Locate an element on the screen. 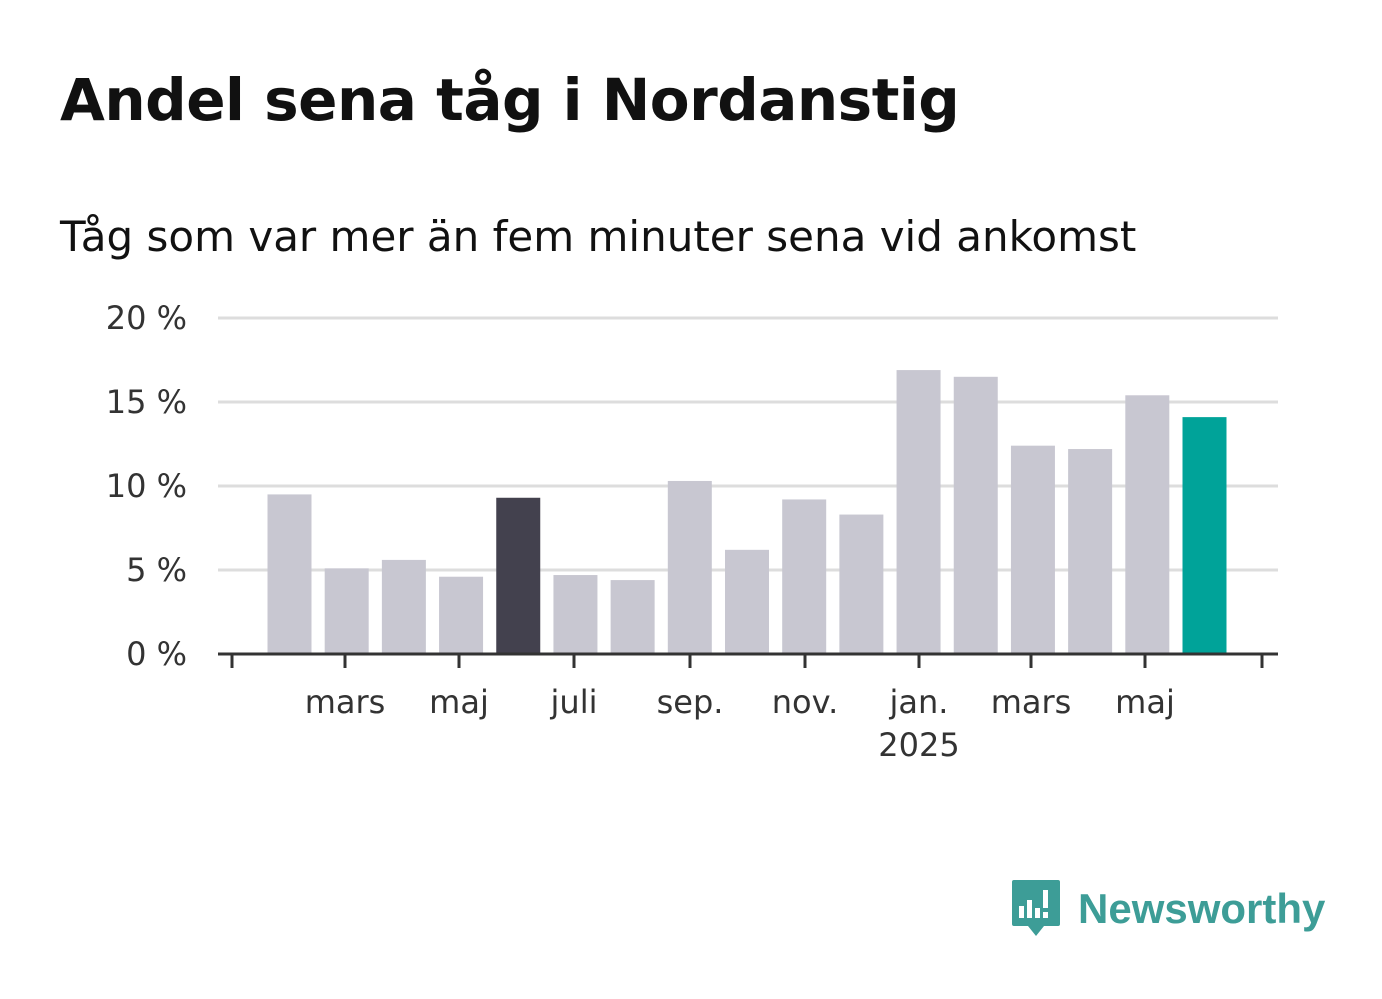 The image size is (1382, 999). y-tick-label: 15 % is located at coordinates (146, 402).